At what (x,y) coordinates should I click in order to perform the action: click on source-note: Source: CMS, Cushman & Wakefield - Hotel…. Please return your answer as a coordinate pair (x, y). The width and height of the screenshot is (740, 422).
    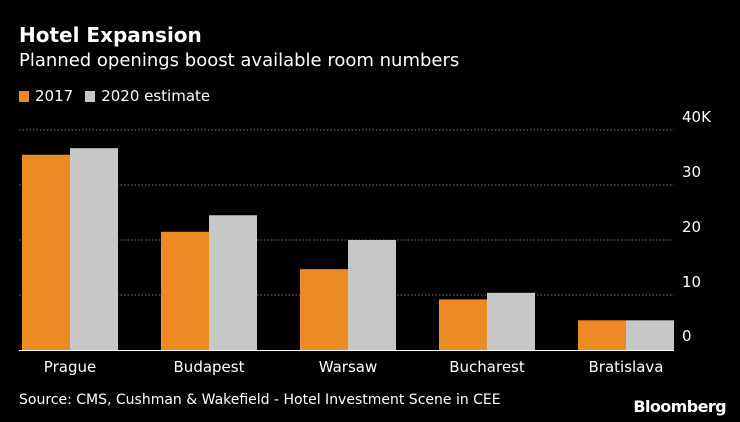
    Looking at the image, I should click on (260, 400).